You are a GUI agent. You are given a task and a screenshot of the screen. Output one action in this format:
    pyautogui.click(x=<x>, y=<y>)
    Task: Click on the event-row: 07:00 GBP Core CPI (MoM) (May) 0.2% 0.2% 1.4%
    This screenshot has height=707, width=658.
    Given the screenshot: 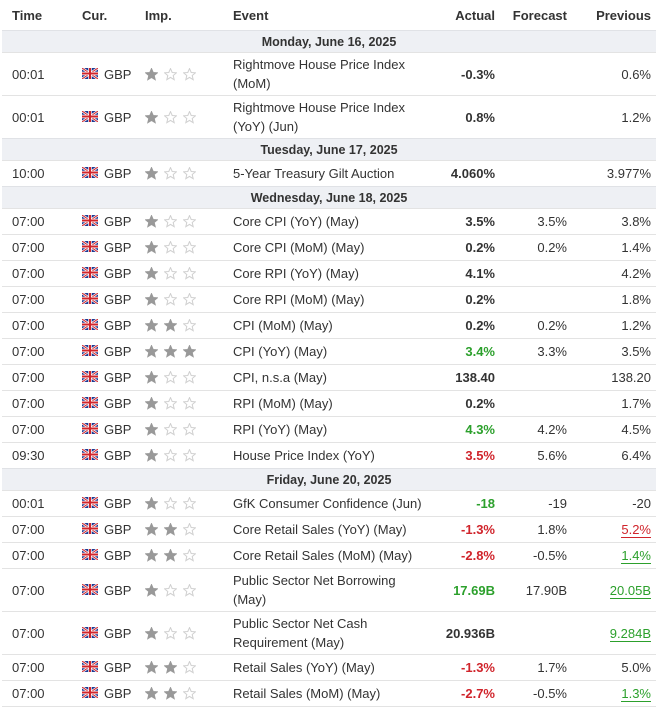 What is the action you would take?
    pyautogui.click(x=329, y=247)
    